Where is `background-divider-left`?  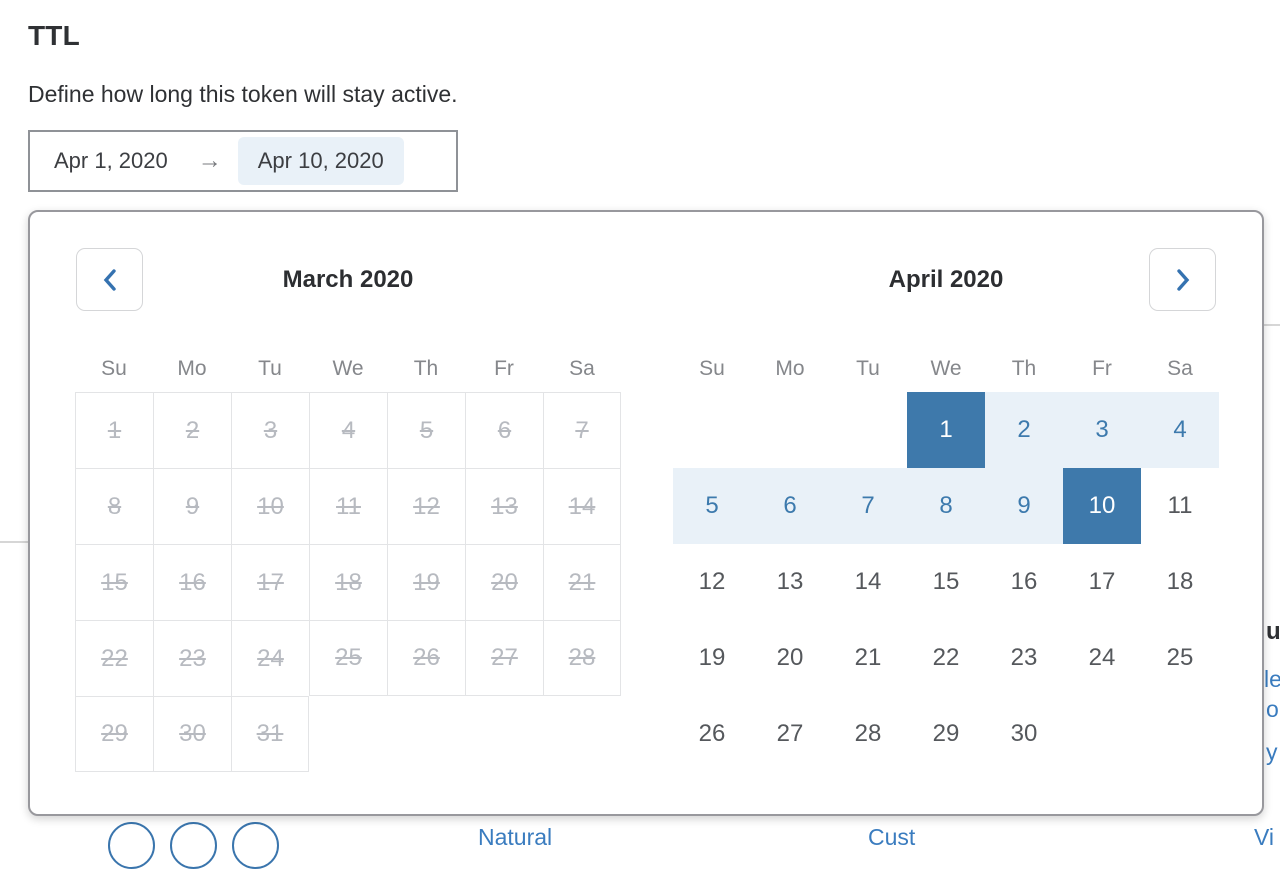
background-divider-left is located at coordinates (14, 542).